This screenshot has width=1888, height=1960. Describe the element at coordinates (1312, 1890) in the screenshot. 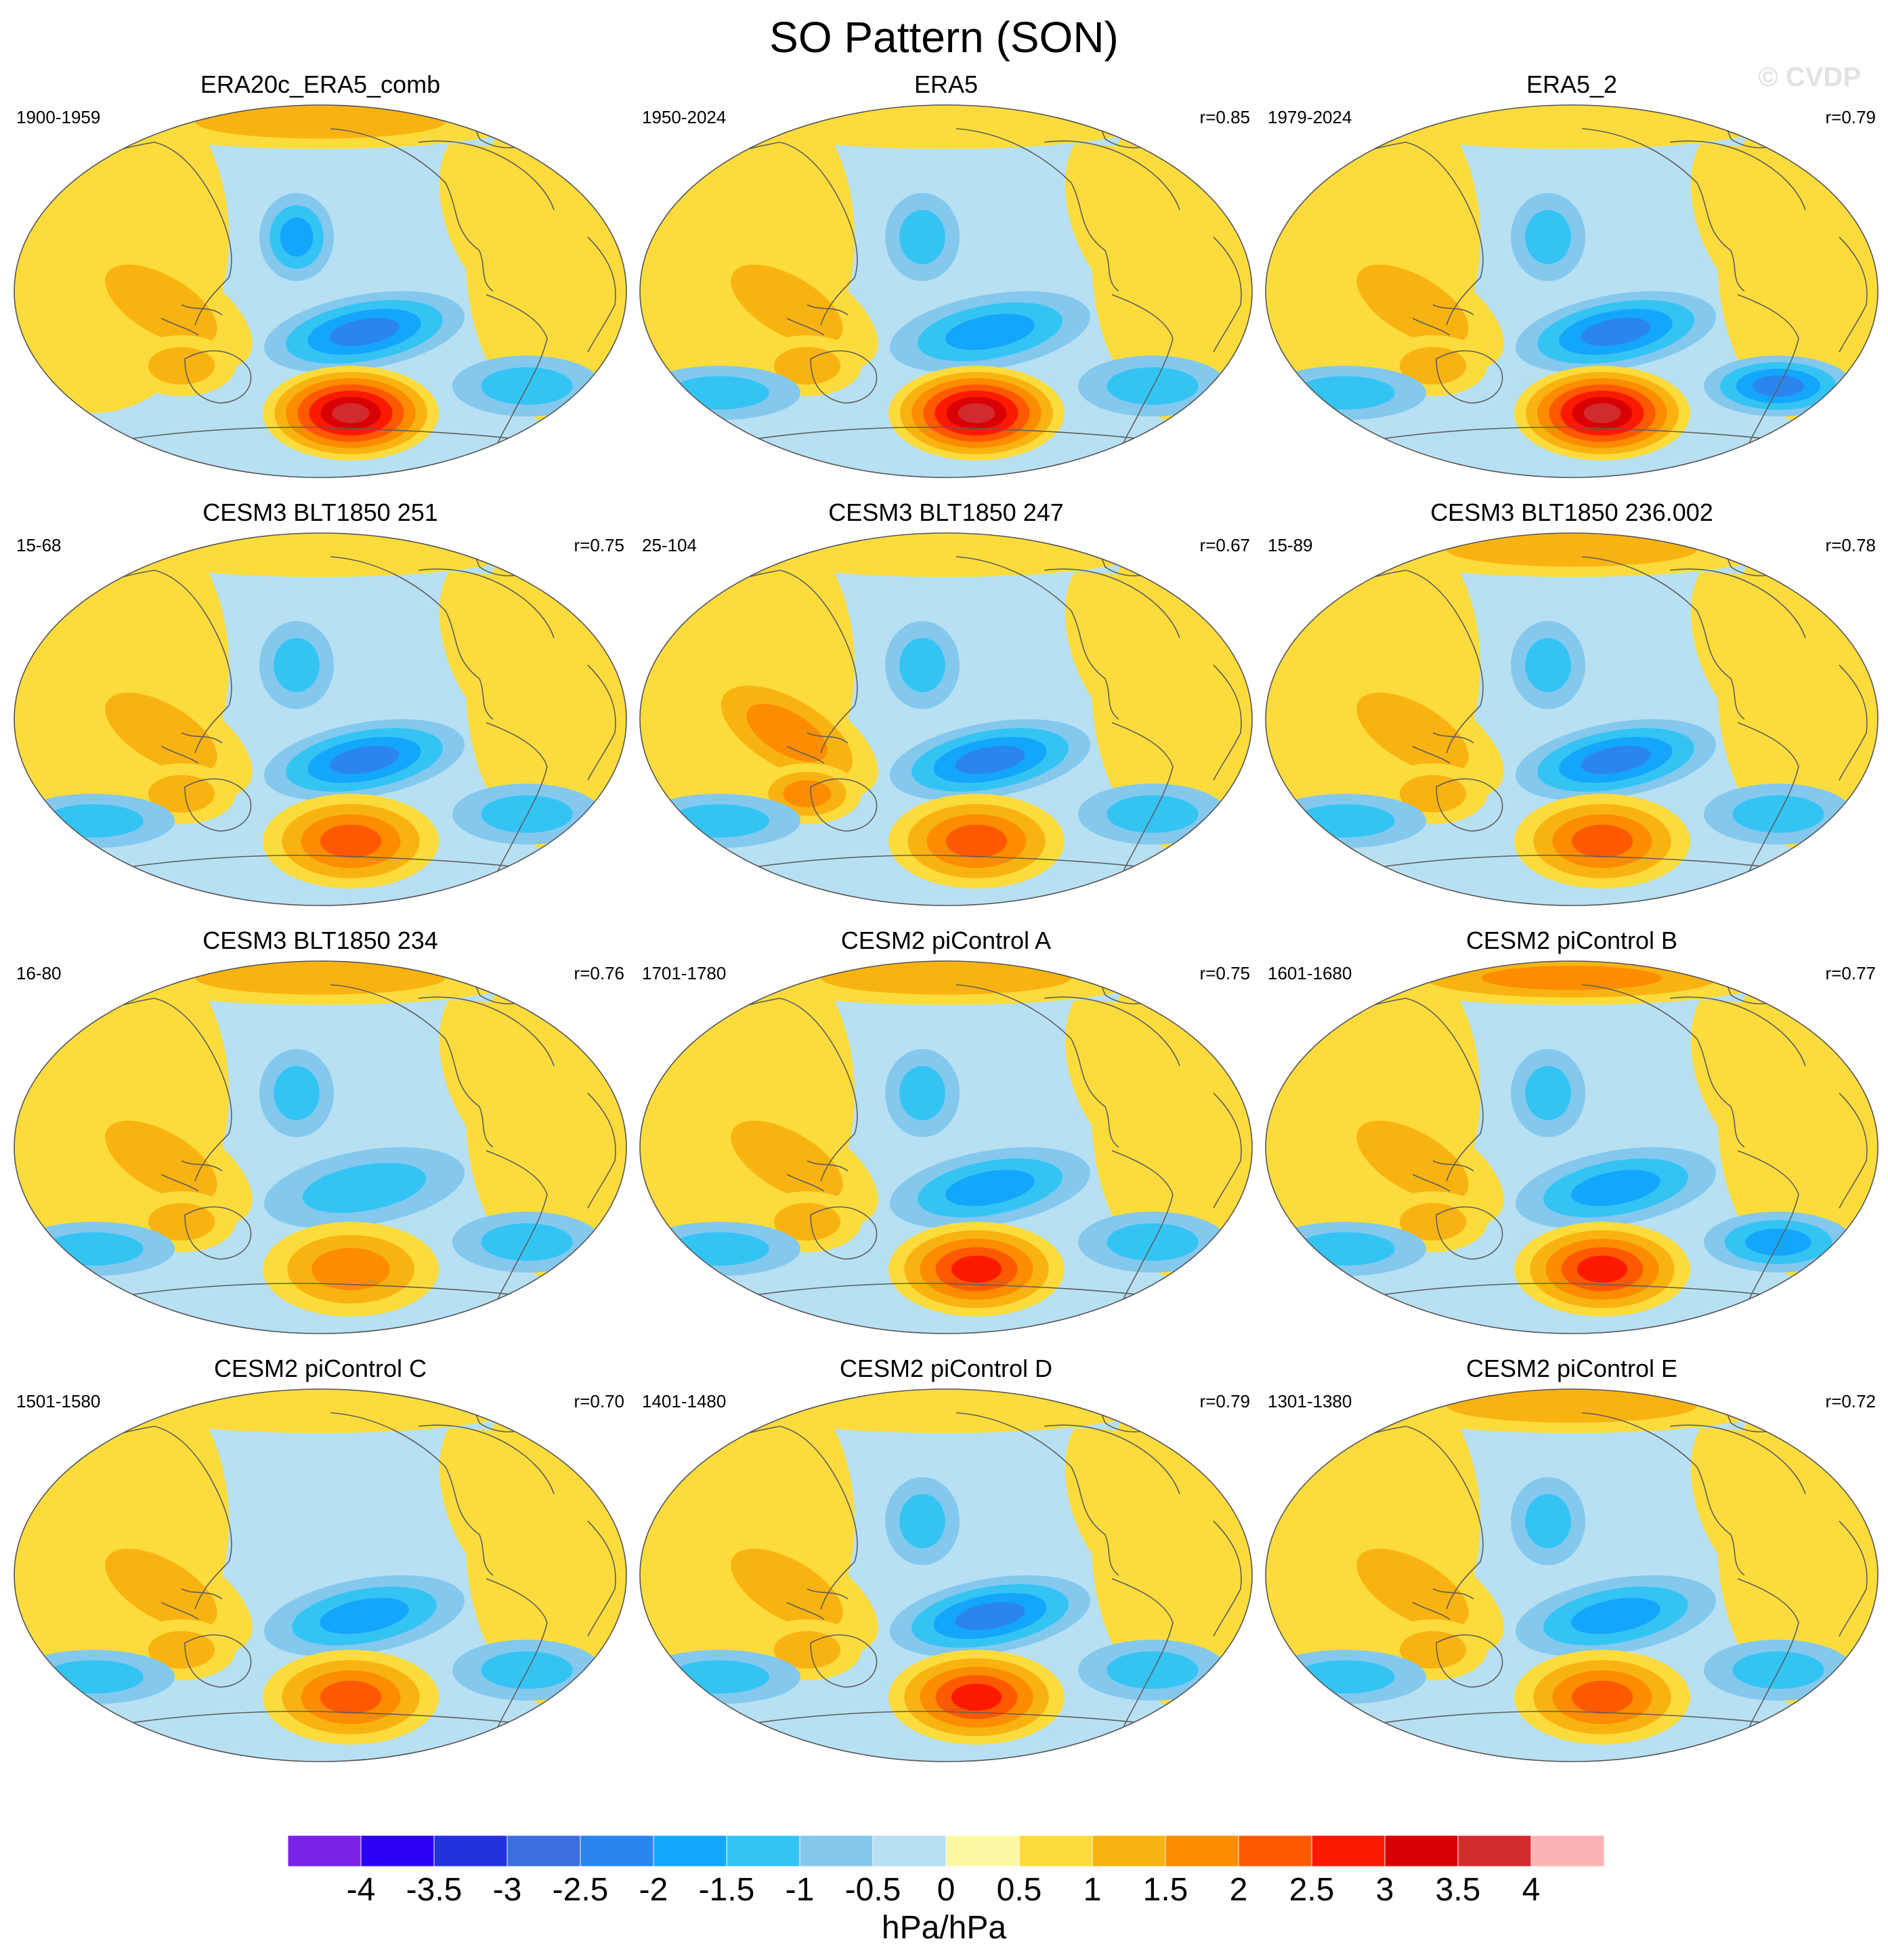

I see `colorbar-tick-label: 2.5` at that location.